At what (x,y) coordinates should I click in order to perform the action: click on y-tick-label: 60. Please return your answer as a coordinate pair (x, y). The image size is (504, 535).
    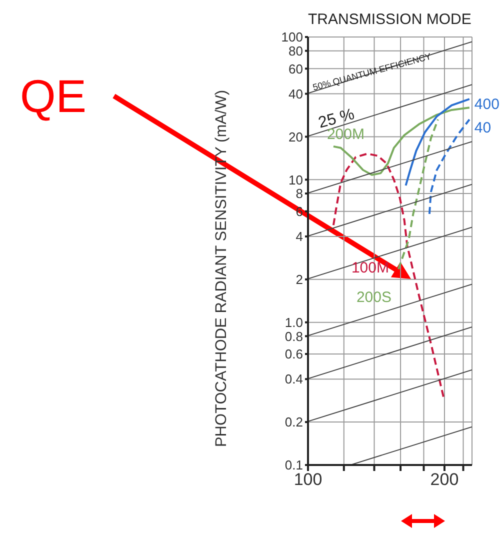
    Looking at the image, I should click on (295, 68).